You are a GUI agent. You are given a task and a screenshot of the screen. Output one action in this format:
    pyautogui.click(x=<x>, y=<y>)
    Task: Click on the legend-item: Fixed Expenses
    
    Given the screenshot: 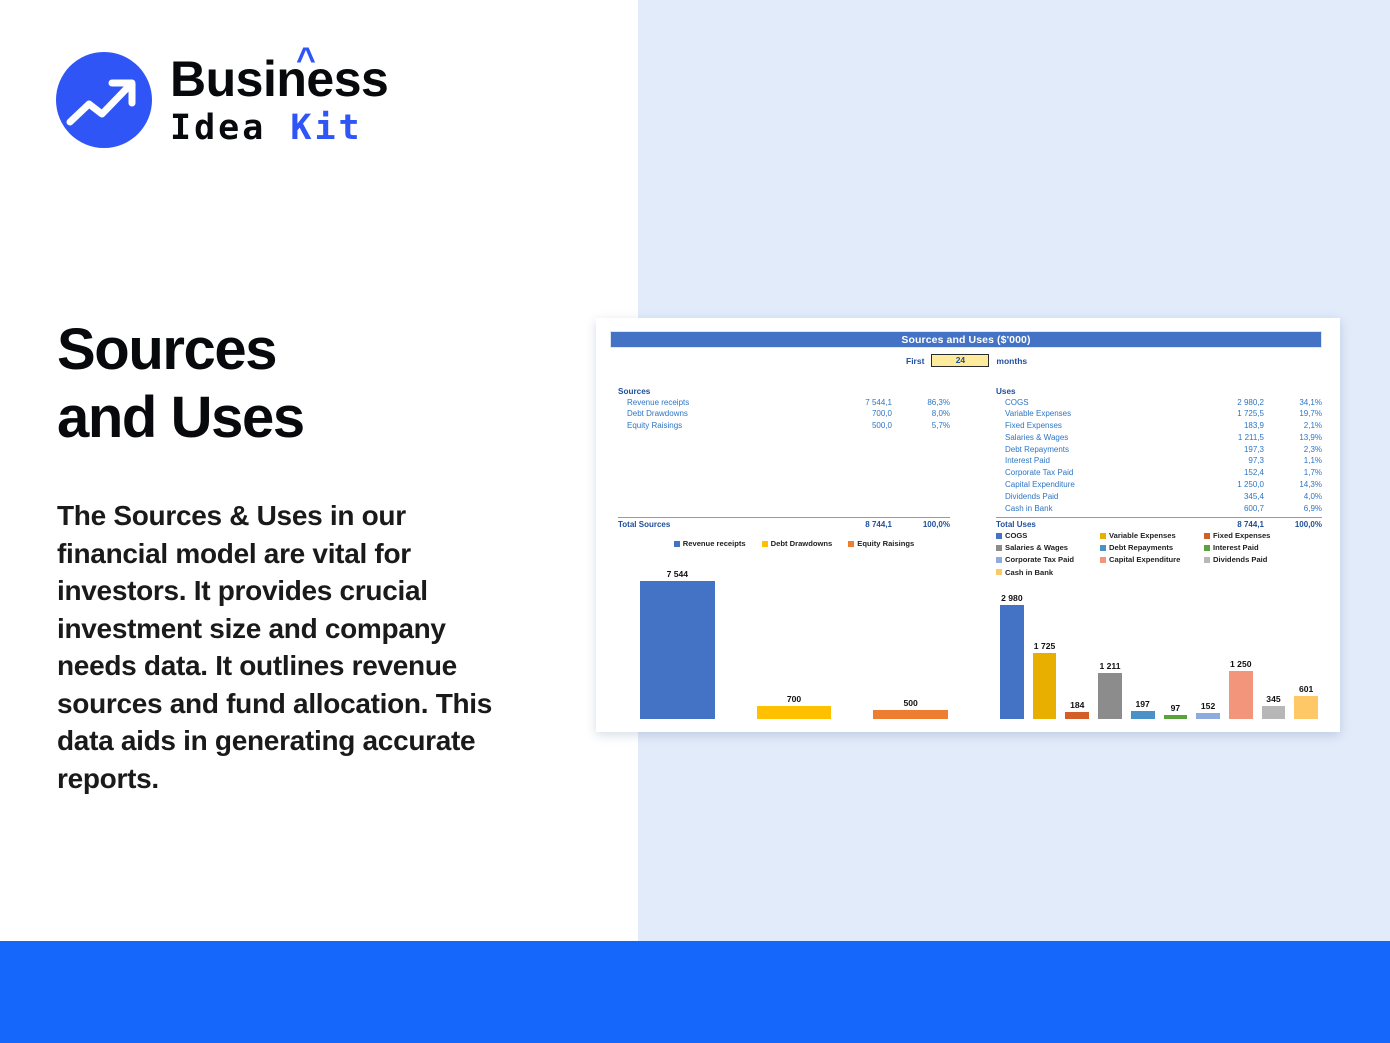 What is the action you would take?
    pyautogui.click(x=1256, y=535)
    